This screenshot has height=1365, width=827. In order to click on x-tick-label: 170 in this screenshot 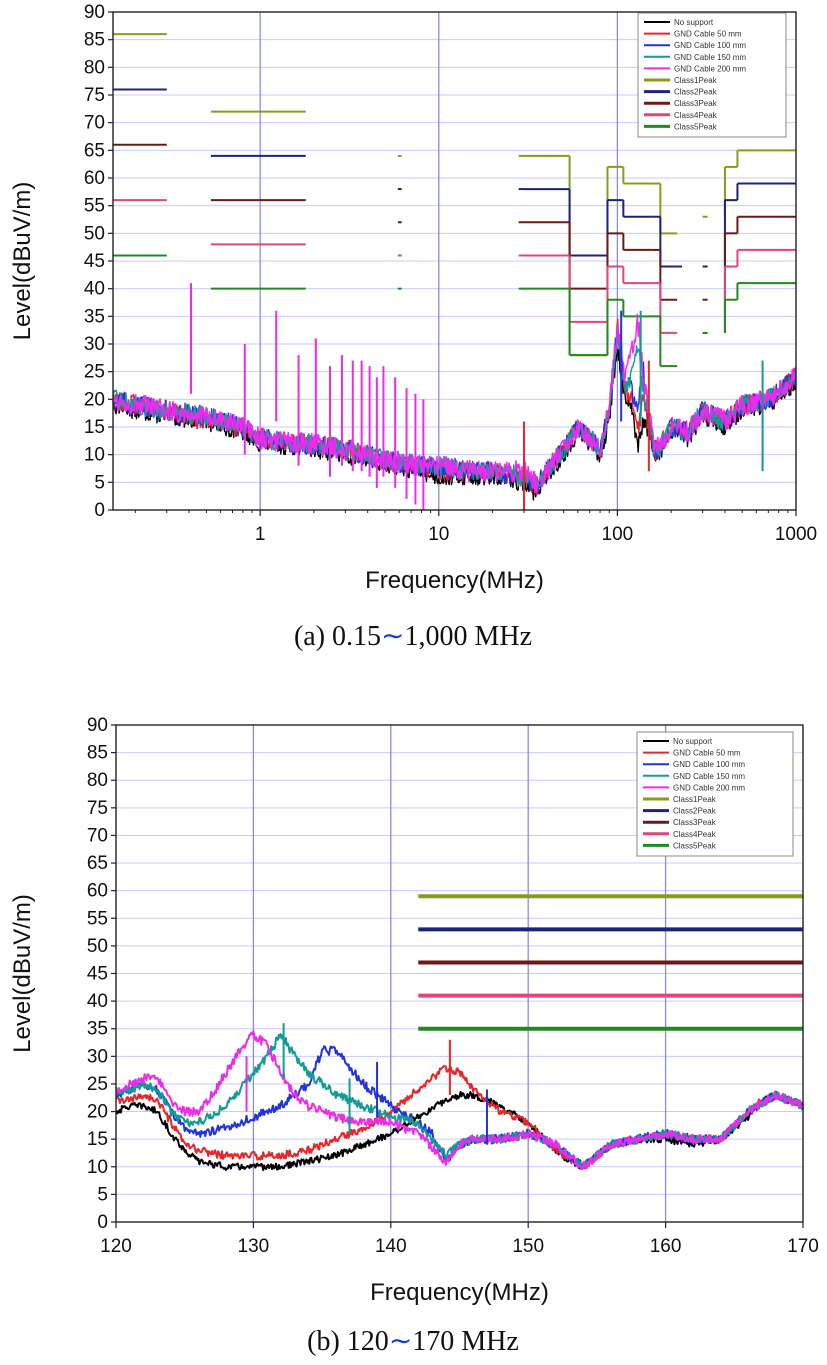, I will do `click(803, 1246)`.